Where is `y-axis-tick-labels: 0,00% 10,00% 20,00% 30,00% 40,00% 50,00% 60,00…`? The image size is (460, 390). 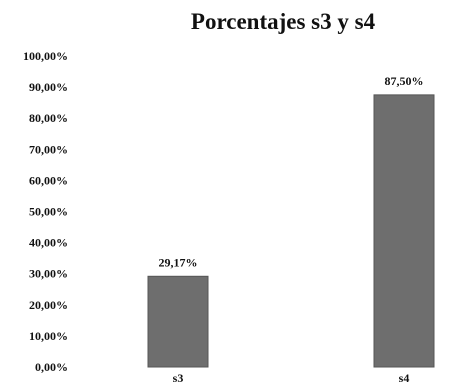 y-axis-tick-labels: 0,00% 10,00% 20,00% 30,00% 40,00% 50,00% 60,00… is located at coordinates (45, 211).